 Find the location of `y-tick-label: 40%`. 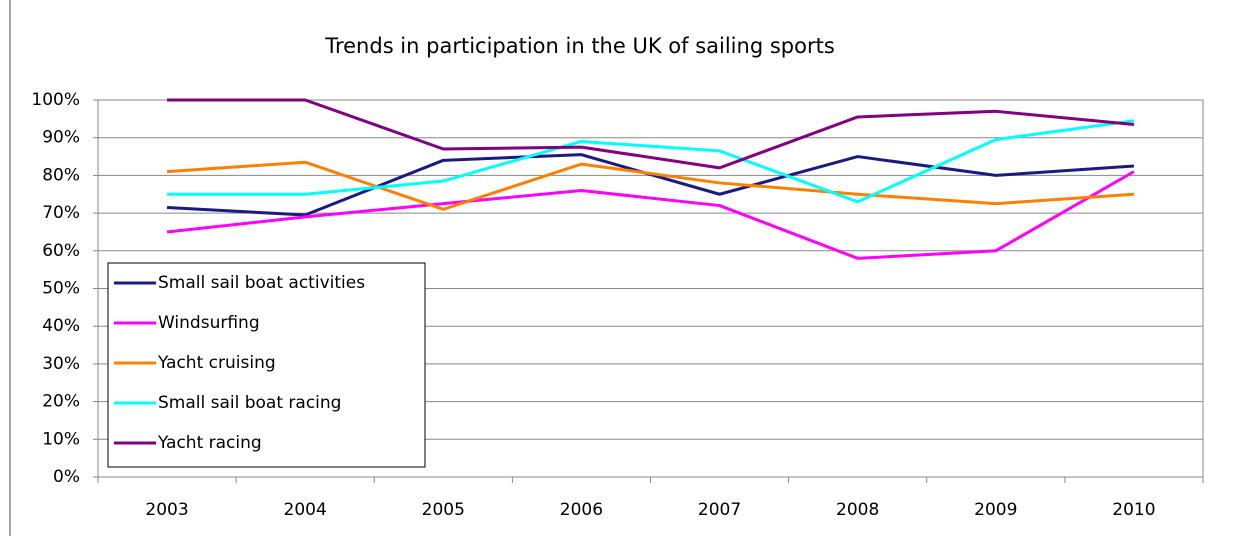

y-tick-label: 40% is located at coordinates (61, 326).